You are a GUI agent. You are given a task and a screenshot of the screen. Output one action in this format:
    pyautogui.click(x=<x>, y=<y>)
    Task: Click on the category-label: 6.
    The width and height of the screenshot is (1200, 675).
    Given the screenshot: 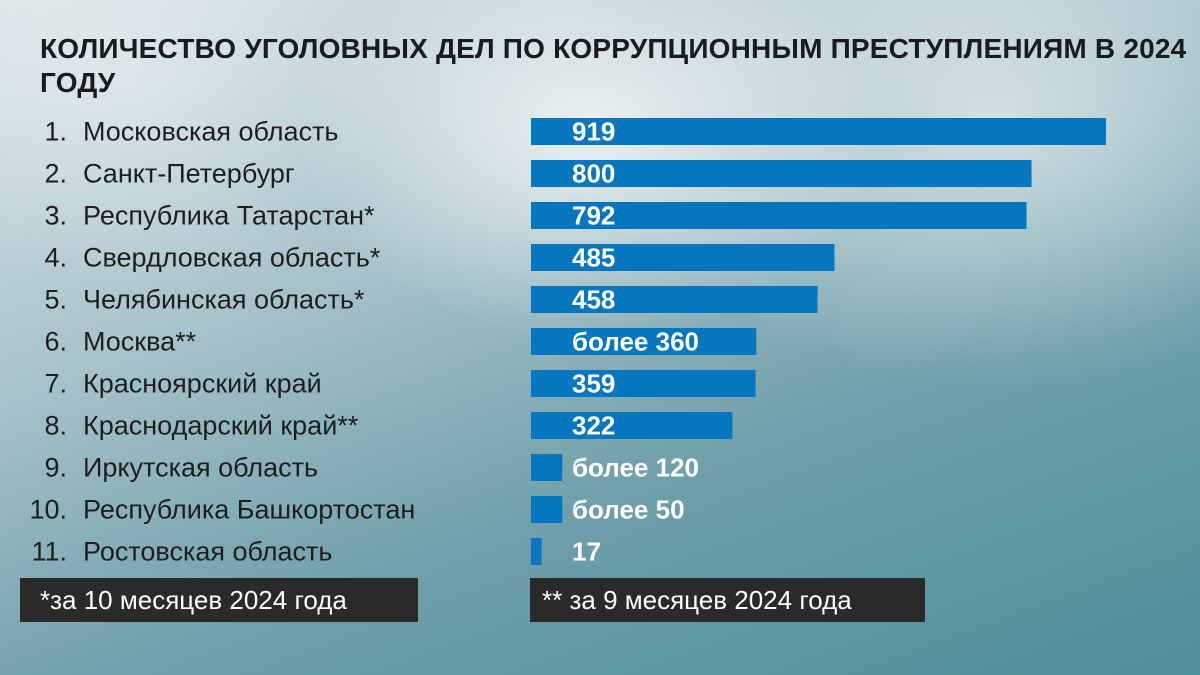 What is the action you would take?
    pyautogui.click(x=55, y=342)
    